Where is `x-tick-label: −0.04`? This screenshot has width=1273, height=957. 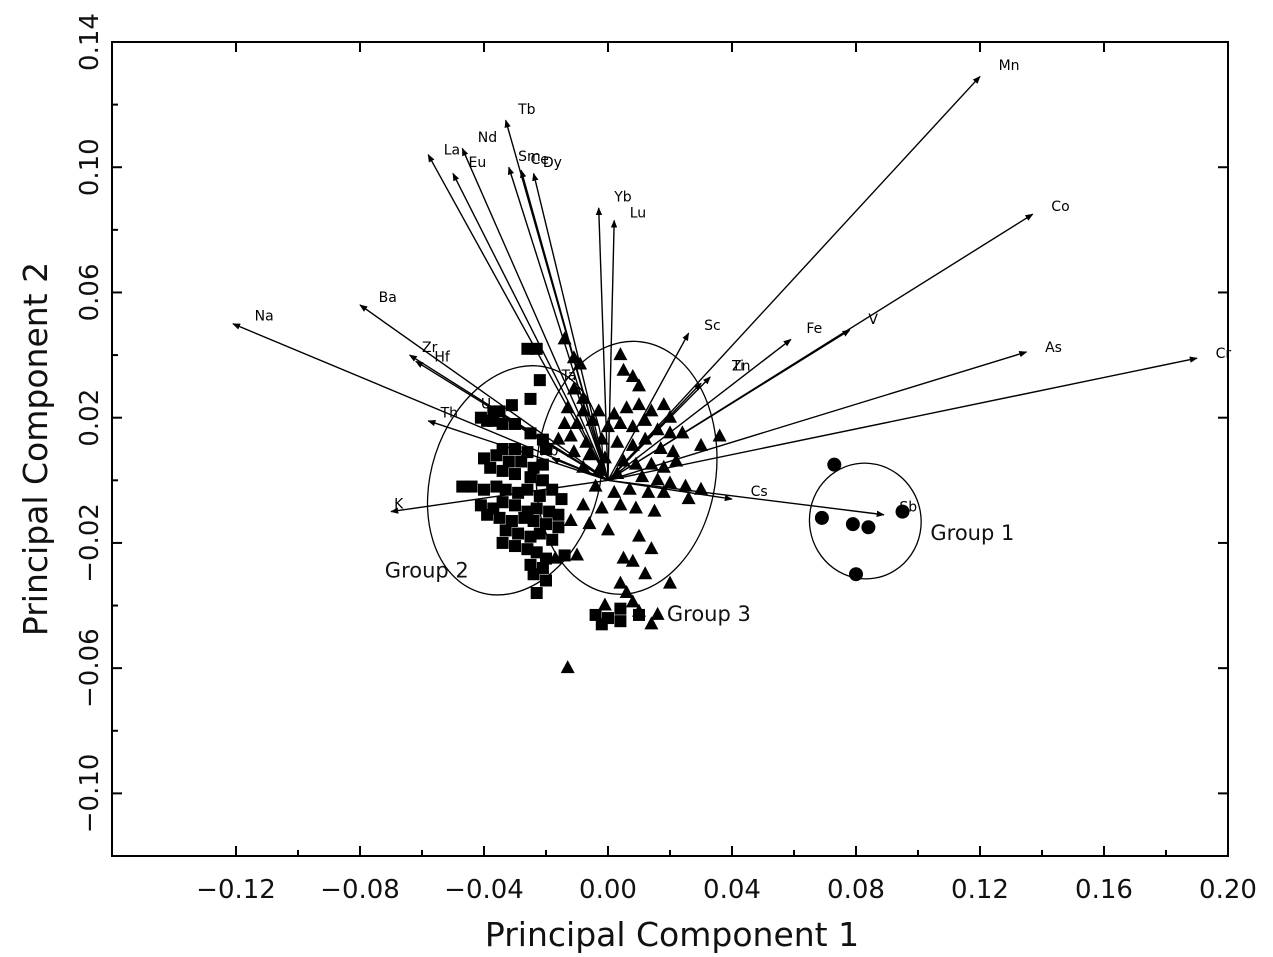 x-tick-label: −0.04 is located at coordinates (484, 890).